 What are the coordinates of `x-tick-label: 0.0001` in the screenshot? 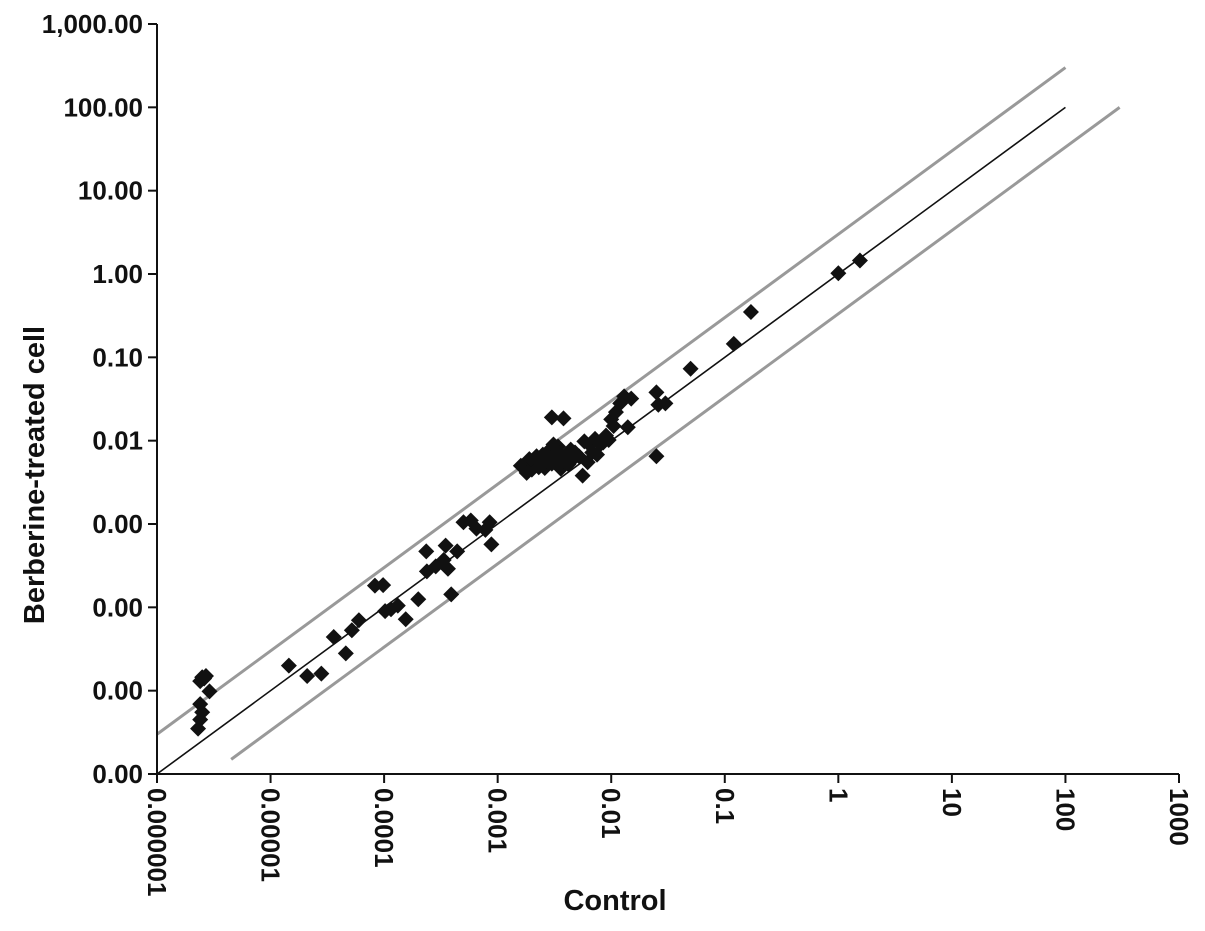 It's located at (384, 828).